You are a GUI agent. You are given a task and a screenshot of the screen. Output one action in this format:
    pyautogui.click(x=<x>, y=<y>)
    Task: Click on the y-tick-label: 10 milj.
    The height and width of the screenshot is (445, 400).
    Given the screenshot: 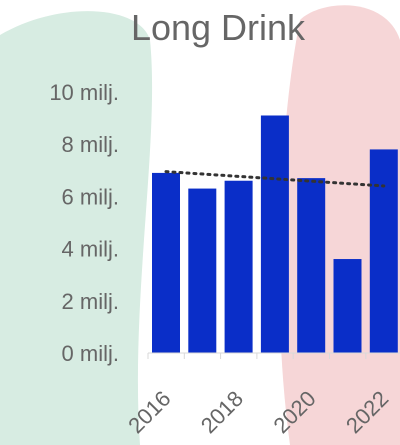 What is the action you would take?
    pyautogui.click(x=84, y=92)
    